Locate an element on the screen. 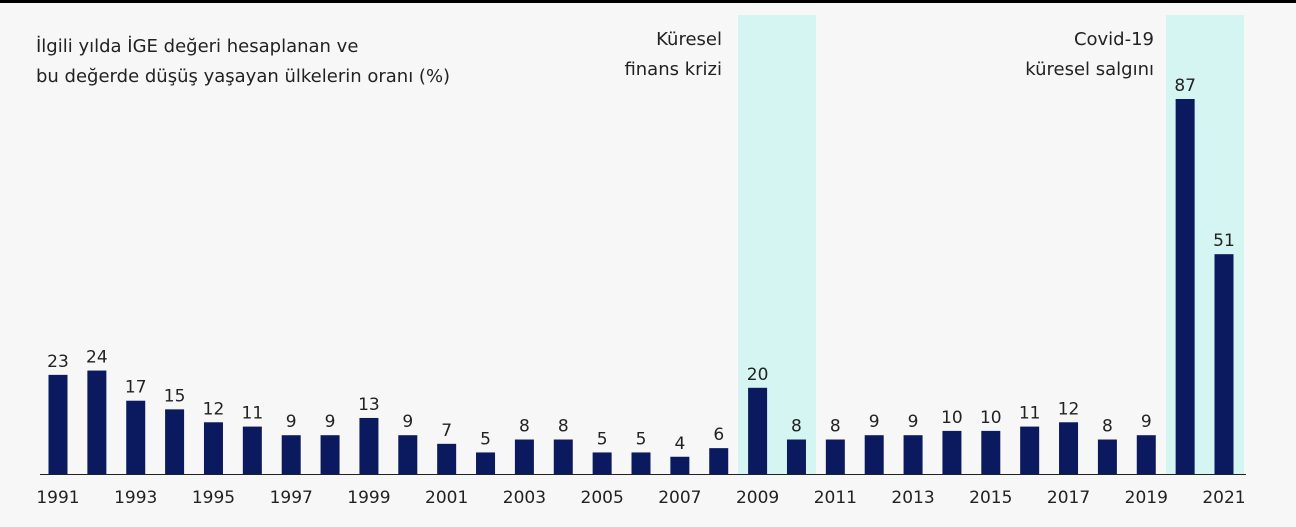 This screenshot has width=1296, height=527. annotation: finans krizi is located at coordinates (673, 69).